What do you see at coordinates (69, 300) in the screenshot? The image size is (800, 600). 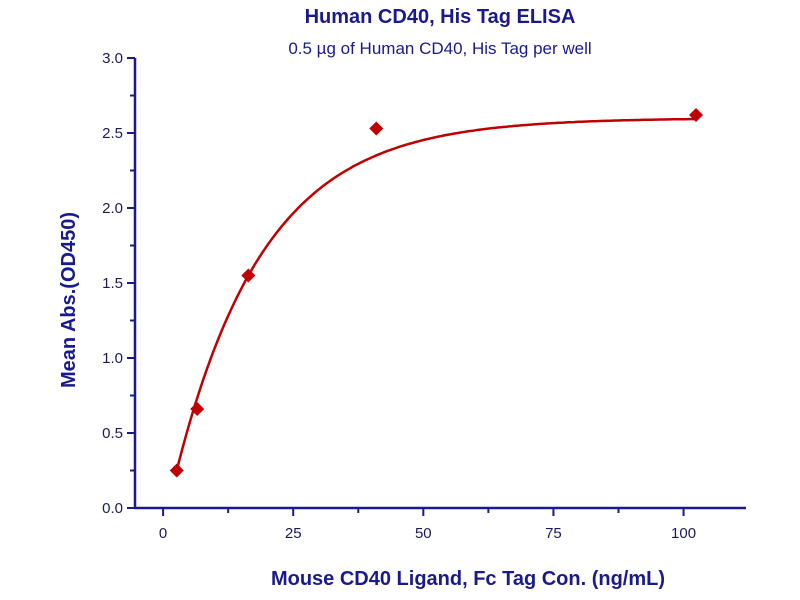 I see `y-axis-label: Mean Abs.(OD450)` at bounding box center [69, 300].